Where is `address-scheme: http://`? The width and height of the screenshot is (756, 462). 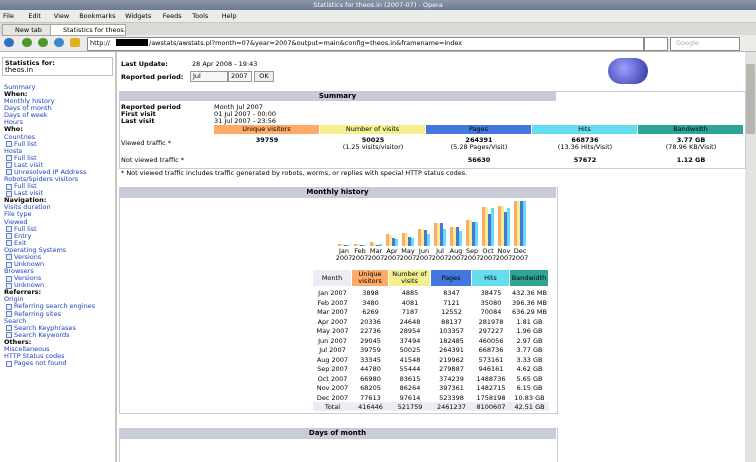 address-scheme: http:// is located at coordinates (100, 43).